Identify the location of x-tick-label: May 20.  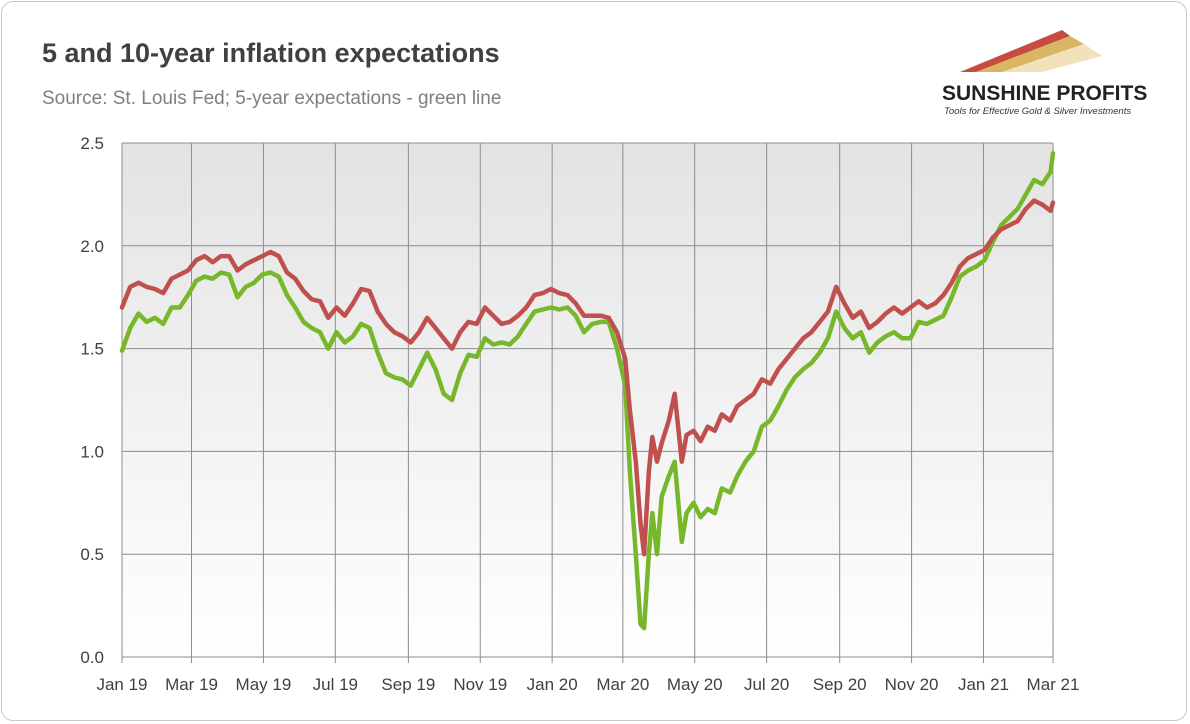
(695, 684).